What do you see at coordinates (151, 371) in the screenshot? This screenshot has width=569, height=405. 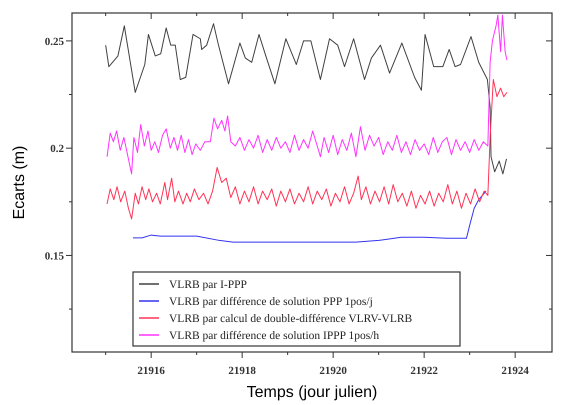 I see `x-tick-label: 21916` at bounding box center [151, 371].